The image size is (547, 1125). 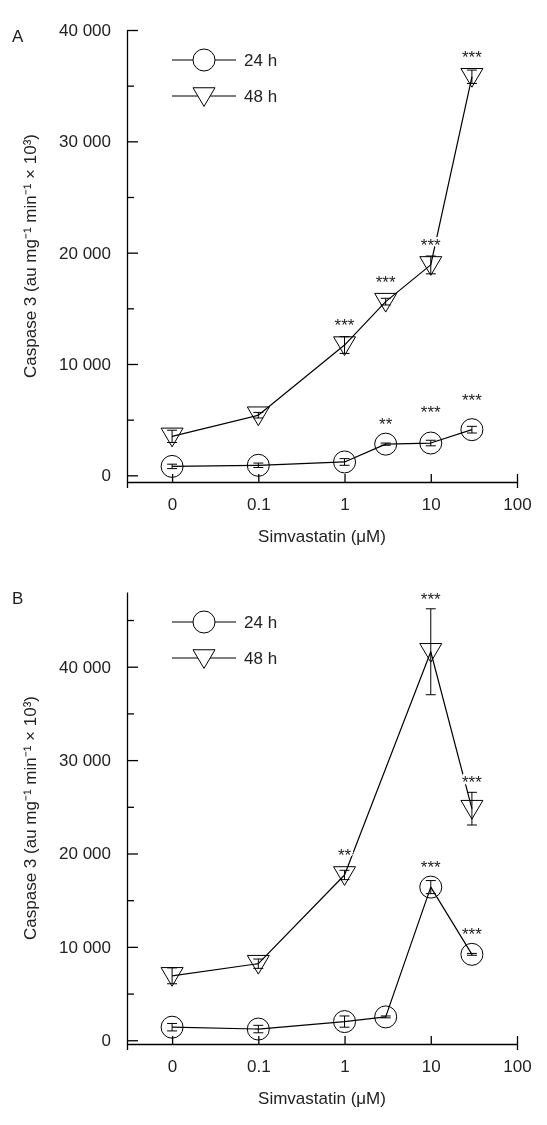 I want to click on chart-title: B, so click(x=18, y=598).